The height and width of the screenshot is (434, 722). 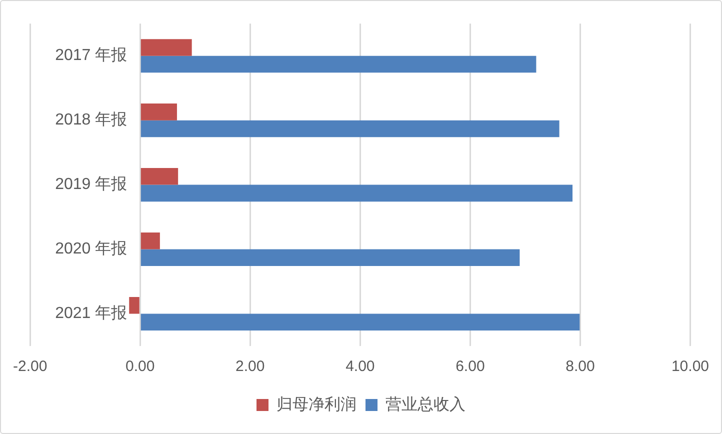 What do you see at coordinates (91, 120) in the screenshot?
I see `y-tick-label: 2018 年报` at bounding box center [91, 120].